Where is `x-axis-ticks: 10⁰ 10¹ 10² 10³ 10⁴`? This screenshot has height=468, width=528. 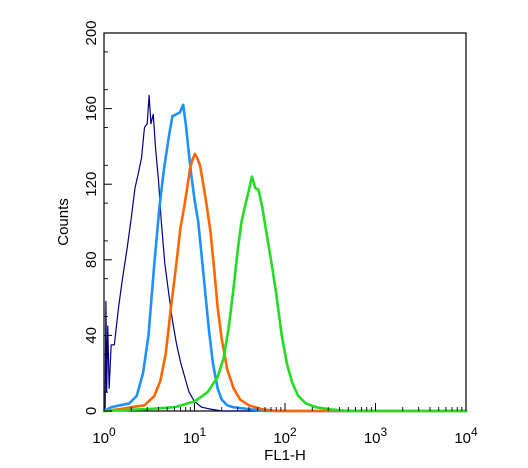 x-axis-ticks: 10⁰ 10¹ 10² 10³ 10⁴ is located at coordinates (285, 425).